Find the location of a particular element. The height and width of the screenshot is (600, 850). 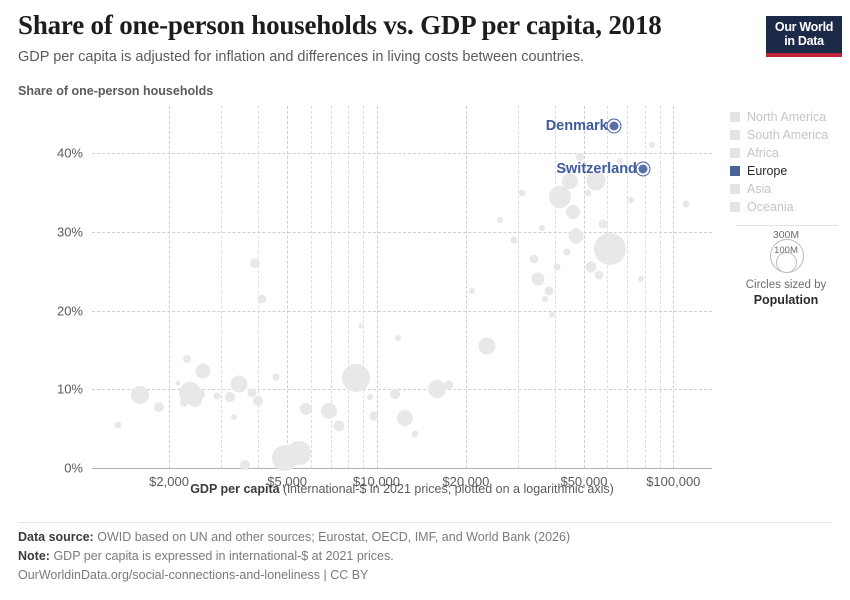

x-axis-tick-label: $50,000 is located at coordinates (584, 481).